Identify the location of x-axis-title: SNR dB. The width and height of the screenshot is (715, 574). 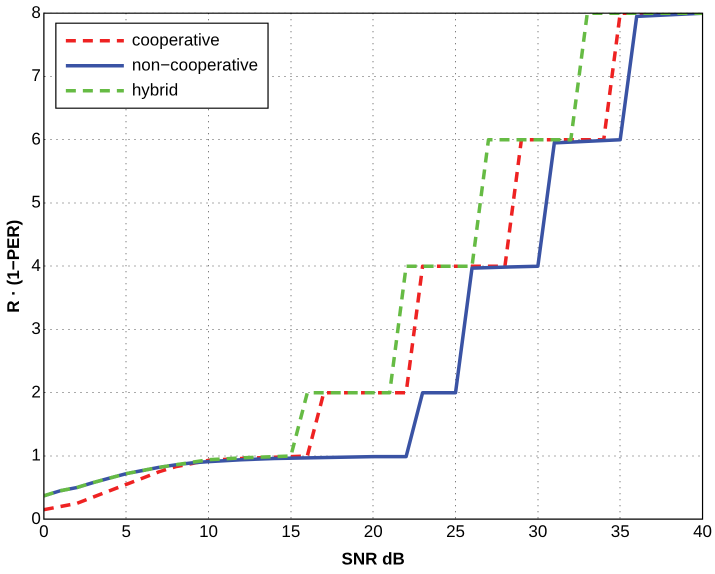
(373, 558).